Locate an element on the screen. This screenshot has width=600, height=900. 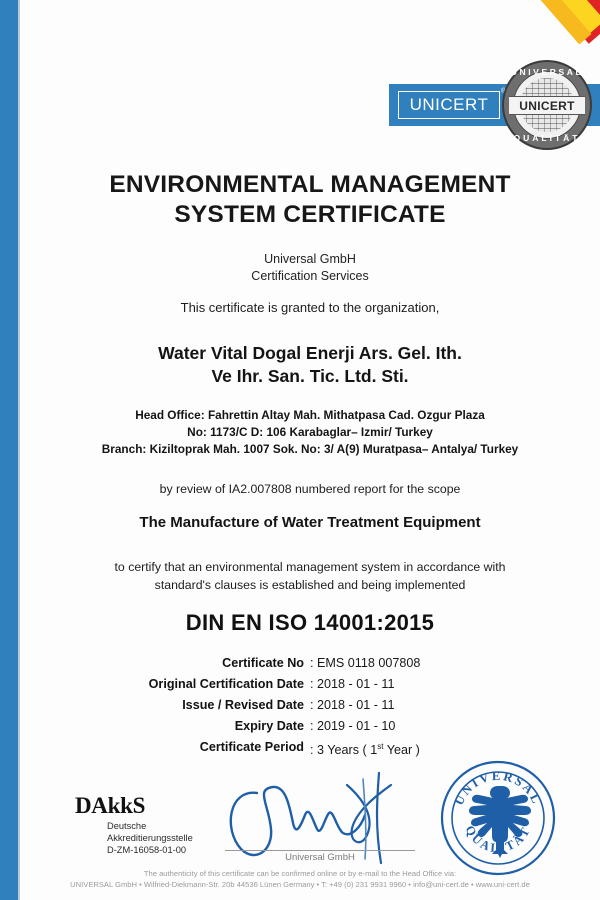
unicert-logo-box: UNICERT is located at coordinates (449, 105).